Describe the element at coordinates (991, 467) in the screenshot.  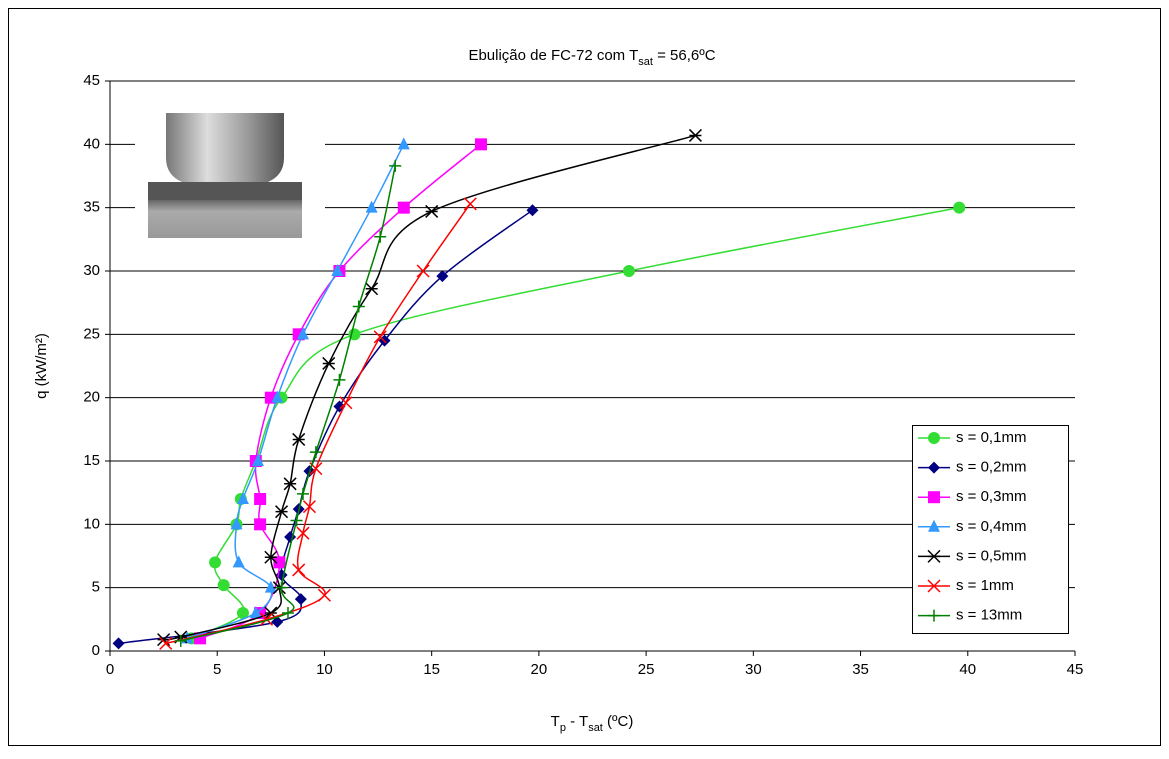
I see `legend-label: s = 0,2mm` at that location.